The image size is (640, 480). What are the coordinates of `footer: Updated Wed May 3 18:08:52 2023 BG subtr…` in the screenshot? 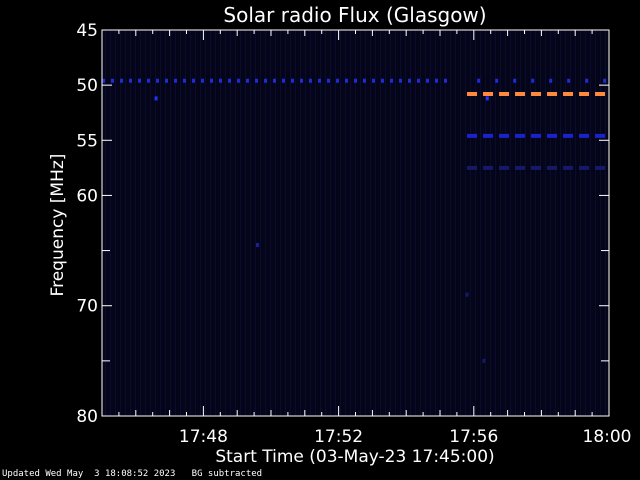 It's located at (132, 474).